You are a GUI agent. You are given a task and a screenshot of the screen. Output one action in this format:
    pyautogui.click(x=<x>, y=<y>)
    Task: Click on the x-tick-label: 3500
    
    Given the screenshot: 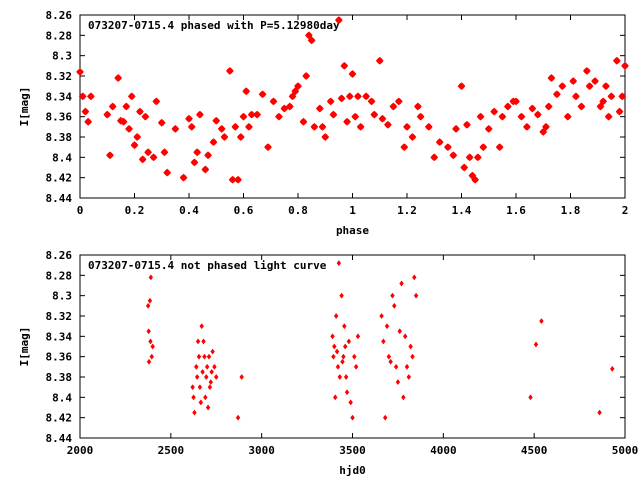 What is the action you would take?
    pyautogui.click(x=352, y=450)
    